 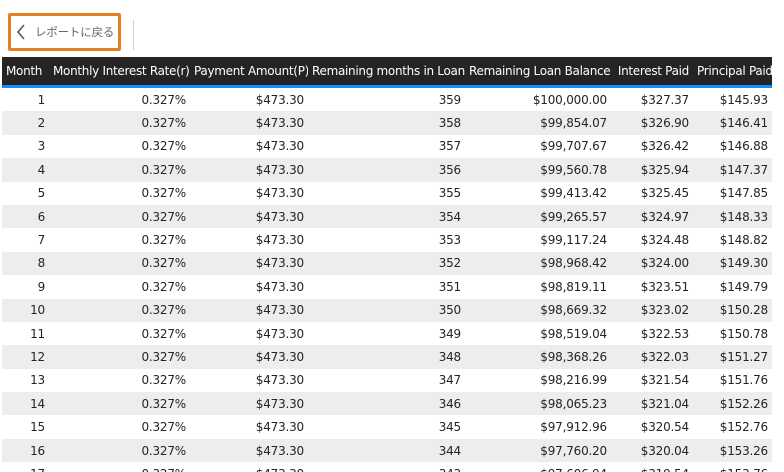 What do you see at coordinates (21, 32) in the screenshot?
I see `chevron-left-icon` at bounding box center [21, 32].